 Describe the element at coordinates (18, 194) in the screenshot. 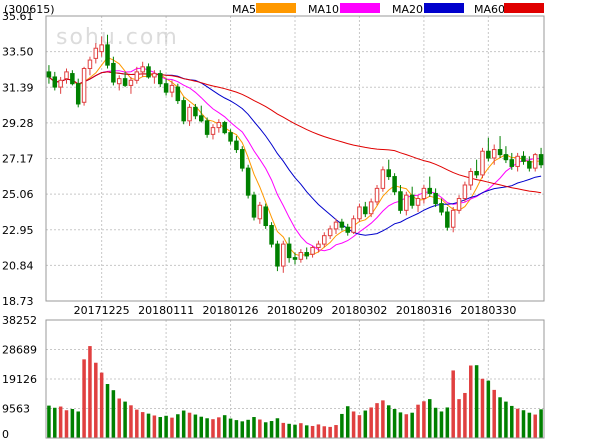

I see `price-tick-label: 25.06` at that location.